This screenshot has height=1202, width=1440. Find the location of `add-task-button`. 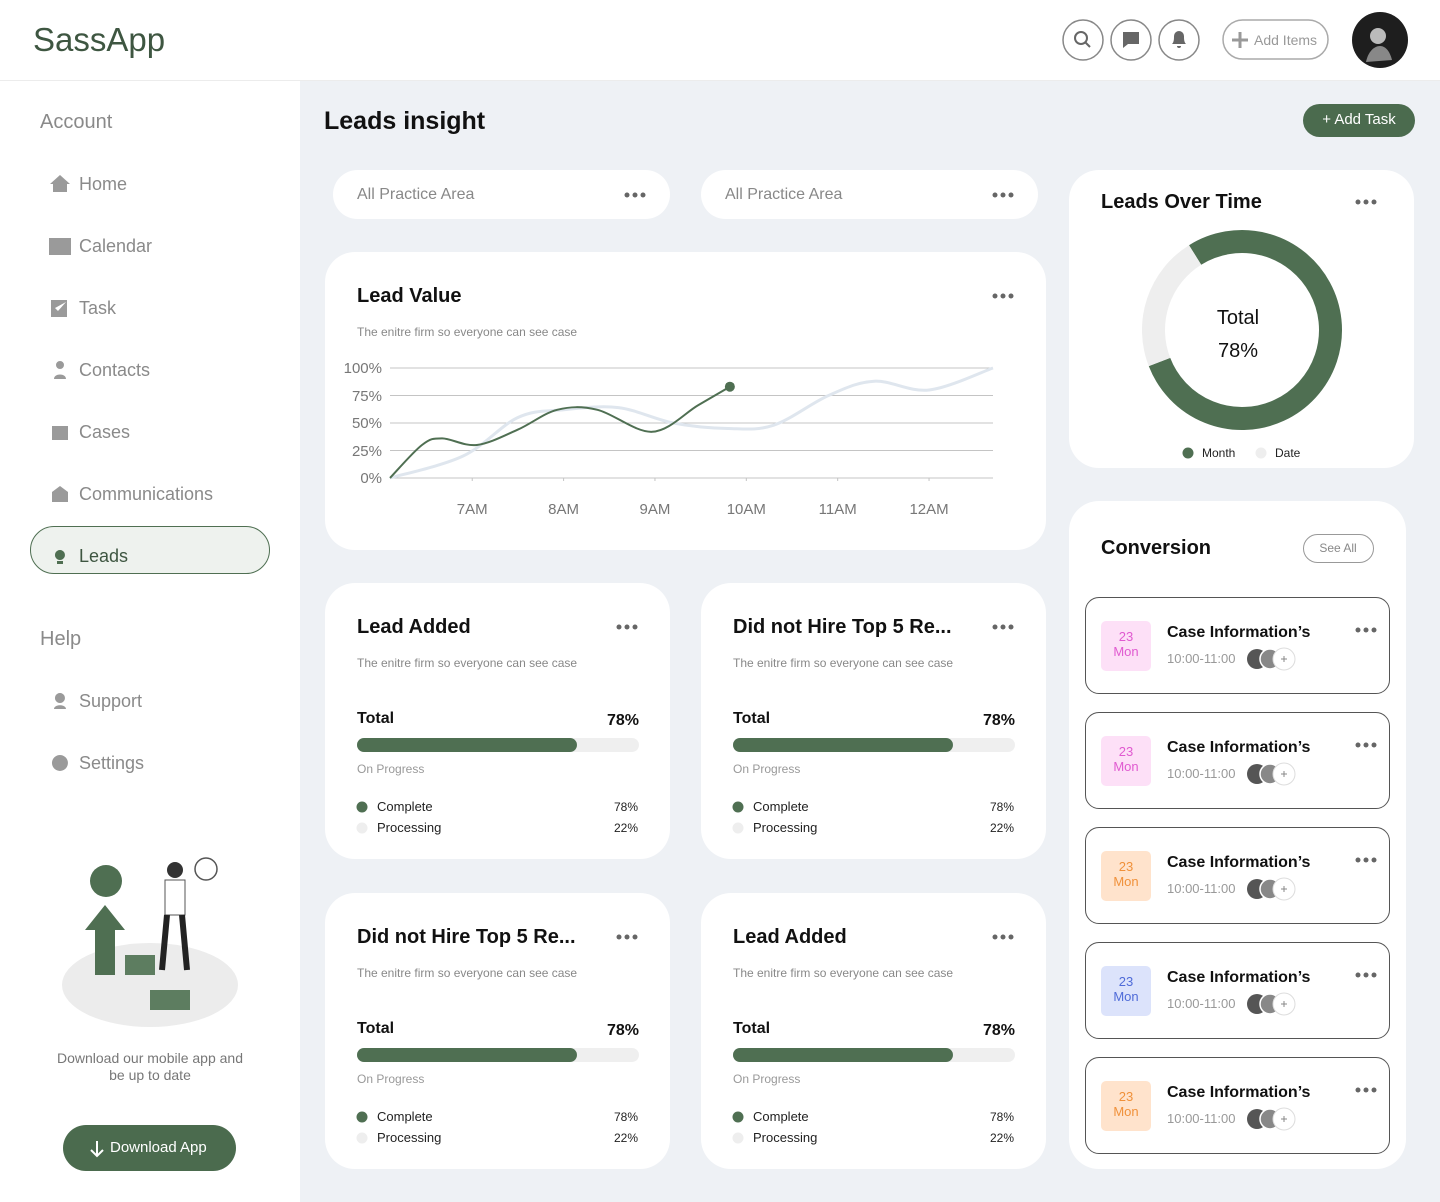

add-task-button is located at coordinates (1359, 120).